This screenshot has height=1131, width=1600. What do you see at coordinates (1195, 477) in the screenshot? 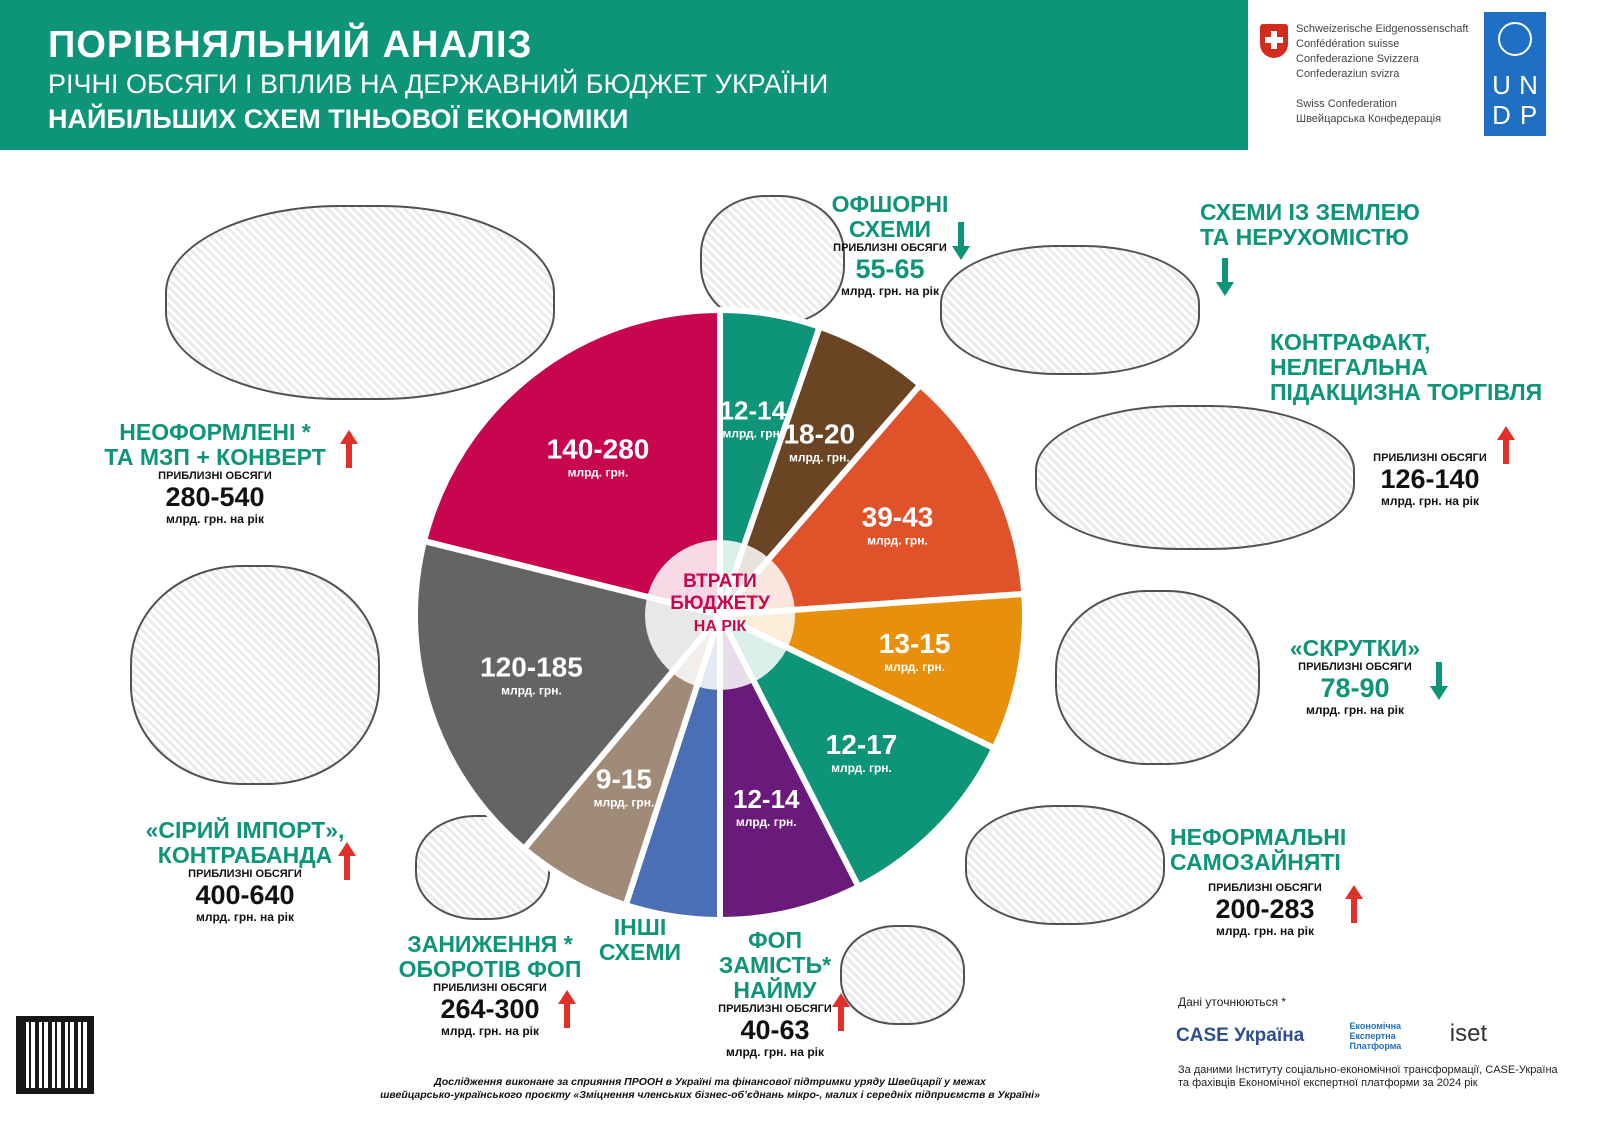
I see `tiger-illustration` at bounding box center [1195, 477].